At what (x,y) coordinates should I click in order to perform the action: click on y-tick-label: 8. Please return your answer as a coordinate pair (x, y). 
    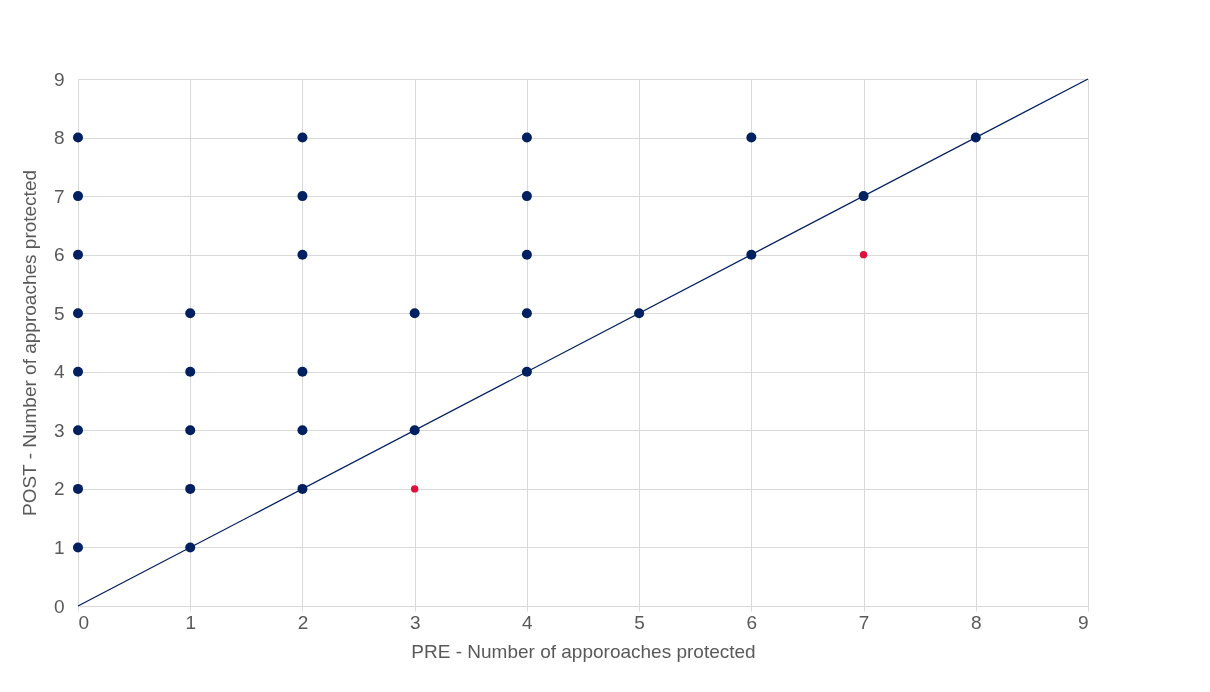
    Looking at the image, I should click on (59, 138).